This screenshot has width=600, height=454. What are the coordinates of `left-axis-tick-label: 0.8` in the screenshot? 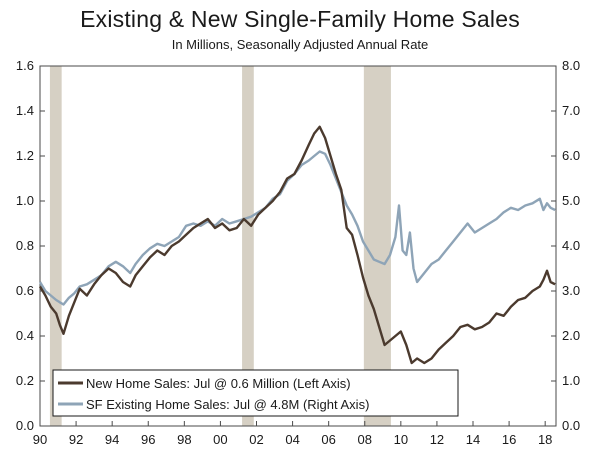 It's located at (25, 245).